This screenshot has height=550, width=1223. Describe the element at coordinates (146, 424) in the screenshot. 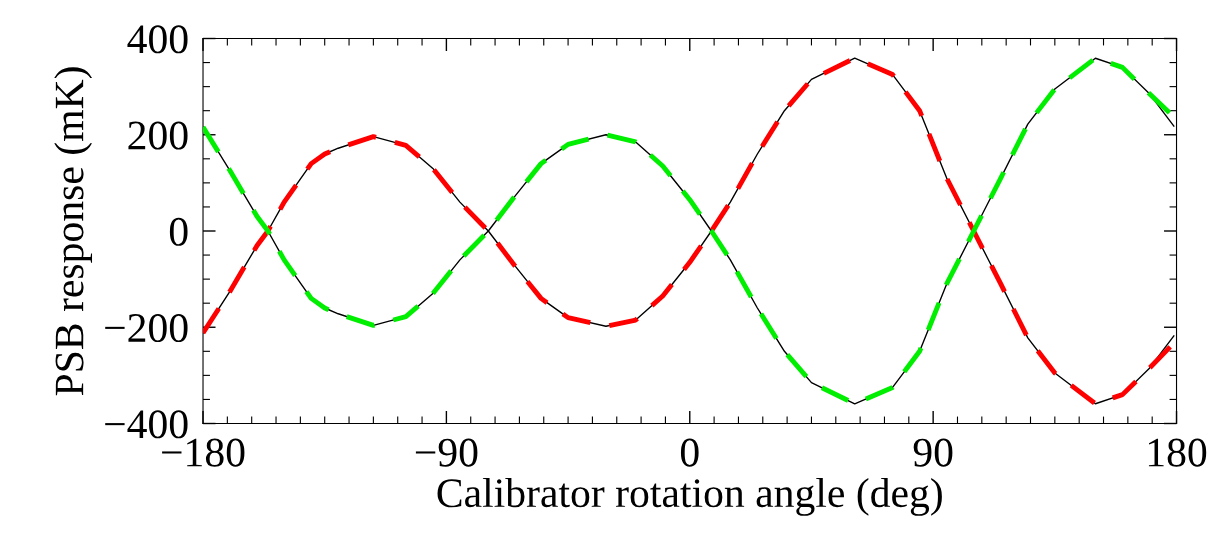

I see `y-tick-label: −400` at that location.